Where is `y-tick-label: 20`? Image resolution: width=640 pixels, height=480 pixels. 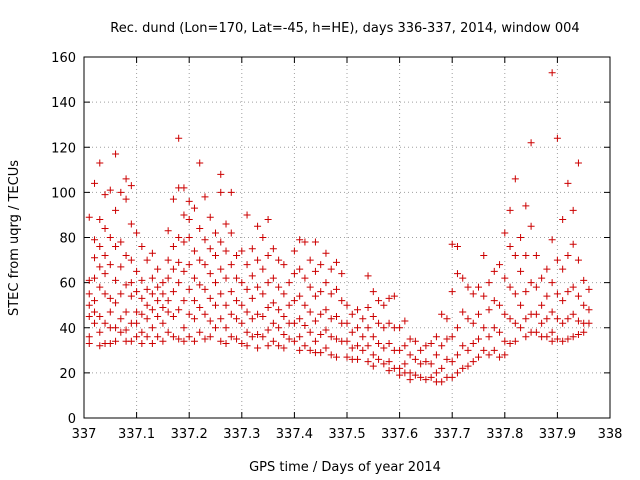 y-tick-label: 20 is located at coordinates (67, 374).